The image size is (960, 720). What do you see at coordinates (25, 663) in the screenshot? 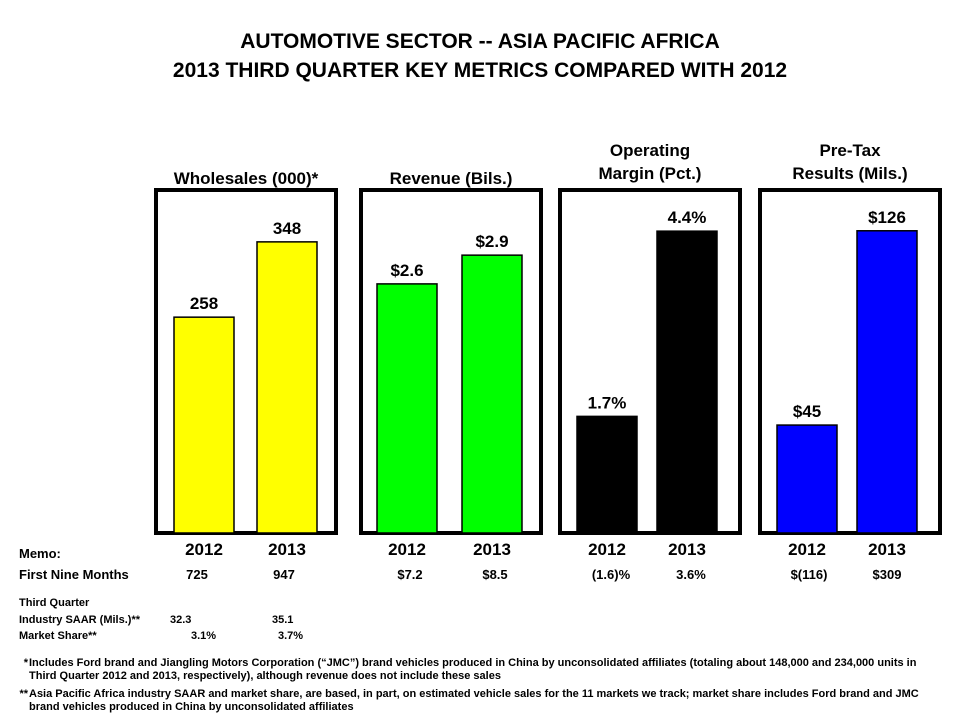
I see `footnote-mark: *` at bounding box center [25, 663].